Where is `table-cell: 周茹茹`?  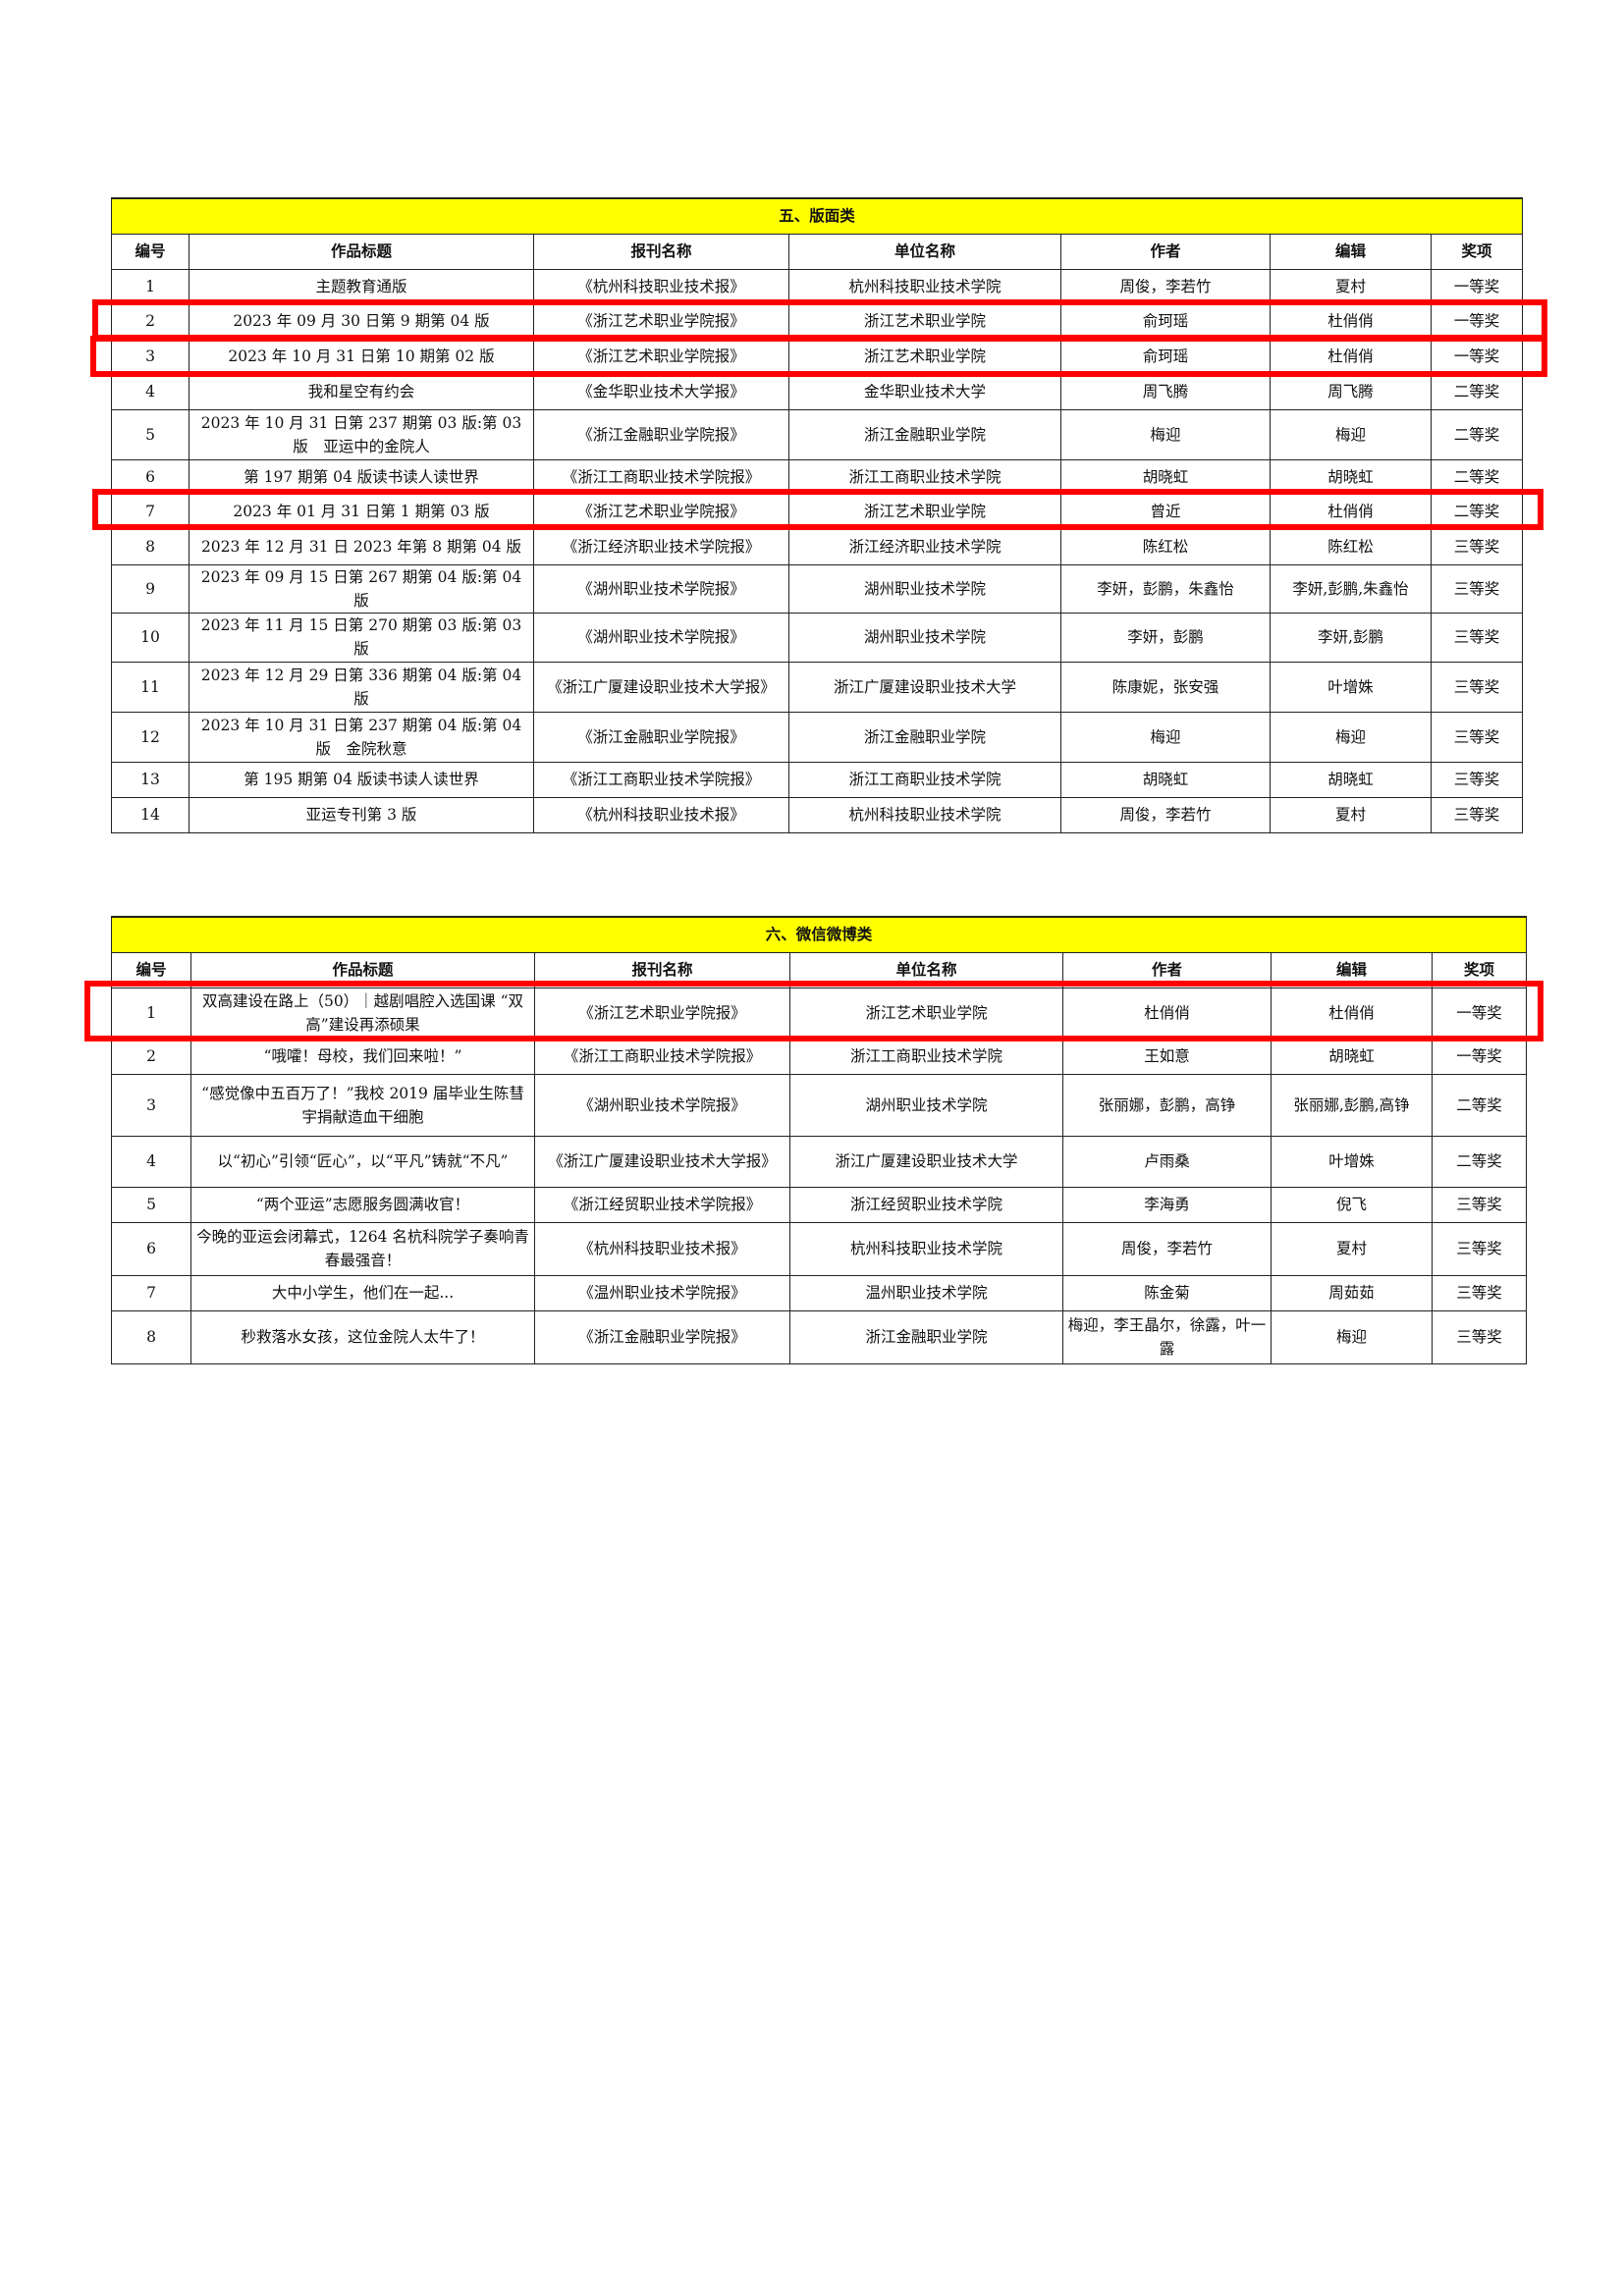 table-cell: 周茹茹 is located at coordinates (1352, 1293).